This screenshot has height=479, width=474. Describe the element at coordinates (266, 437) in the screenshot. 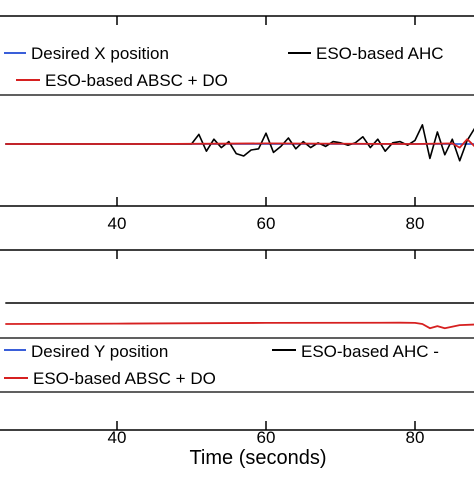

I see `bottom-xtick-label: 60` at that location.